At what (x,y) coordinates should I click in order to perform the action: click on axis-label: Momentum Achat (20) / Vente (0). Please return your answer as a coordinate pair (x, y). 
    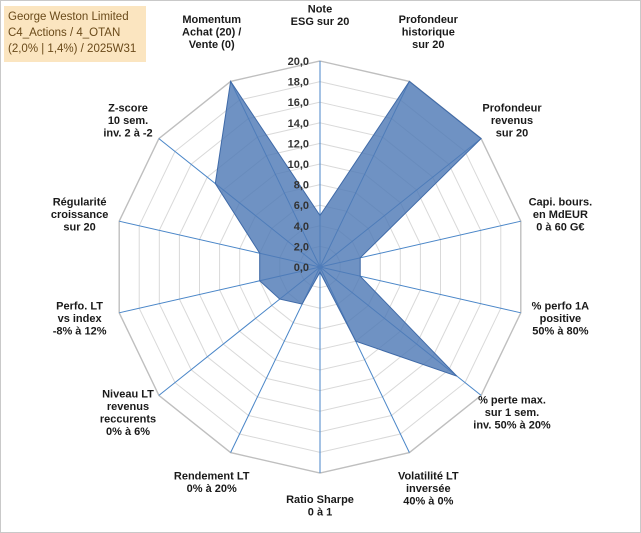
    Looking at the image, I should click on (211, 32).